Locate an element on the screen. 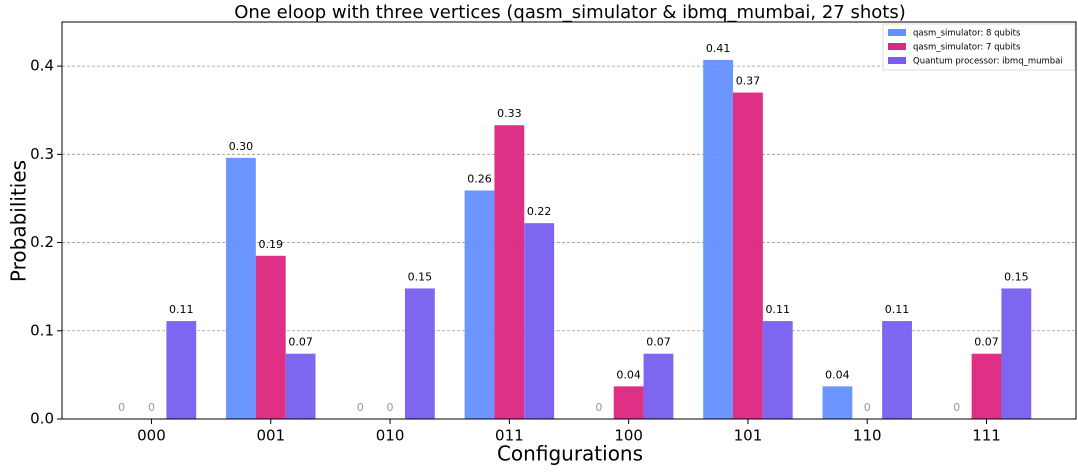 The image size is (1078, 472). x-axis-label: Configurations is located at coordinates (570, 454).